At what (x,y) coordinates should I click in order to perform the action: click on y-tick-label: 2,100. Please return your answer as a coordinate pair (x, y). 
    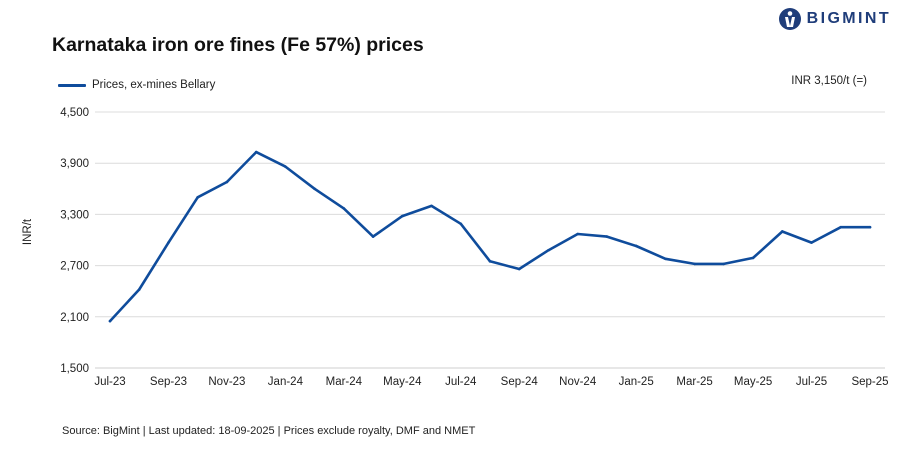
    Looking at the image, I should click on (74, 318).